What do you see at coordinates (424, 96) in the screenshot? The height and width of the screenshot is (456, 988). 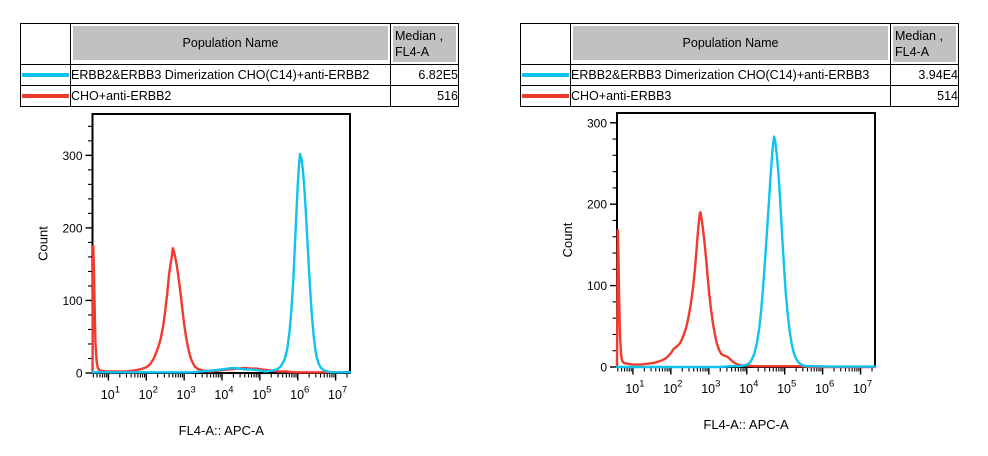 I see `median-value-cell: 516` at bounding box center [424, 96].